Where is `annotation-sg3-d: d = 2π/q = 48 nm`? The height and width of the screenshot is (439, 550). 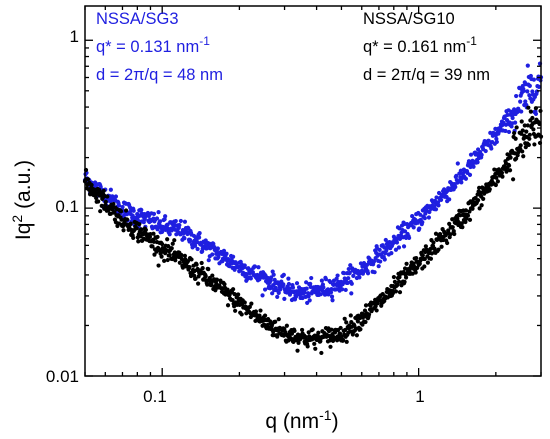 annotation-sg3-d: d = 2π/q = 48 nm is located at coordinates (159, 75).